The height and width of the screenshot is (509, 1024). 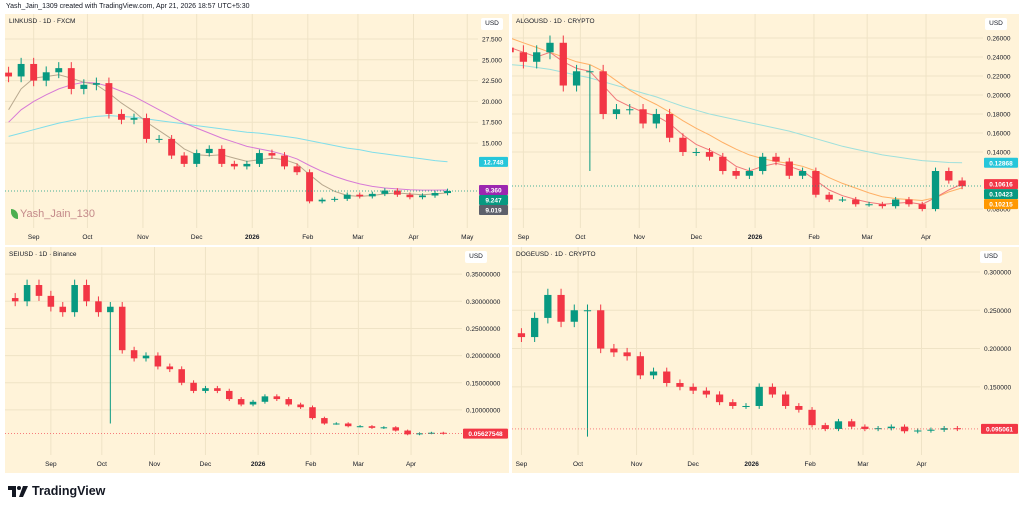 I want to click on y-tick-label: 0.16000, so click(x=999, y=134).